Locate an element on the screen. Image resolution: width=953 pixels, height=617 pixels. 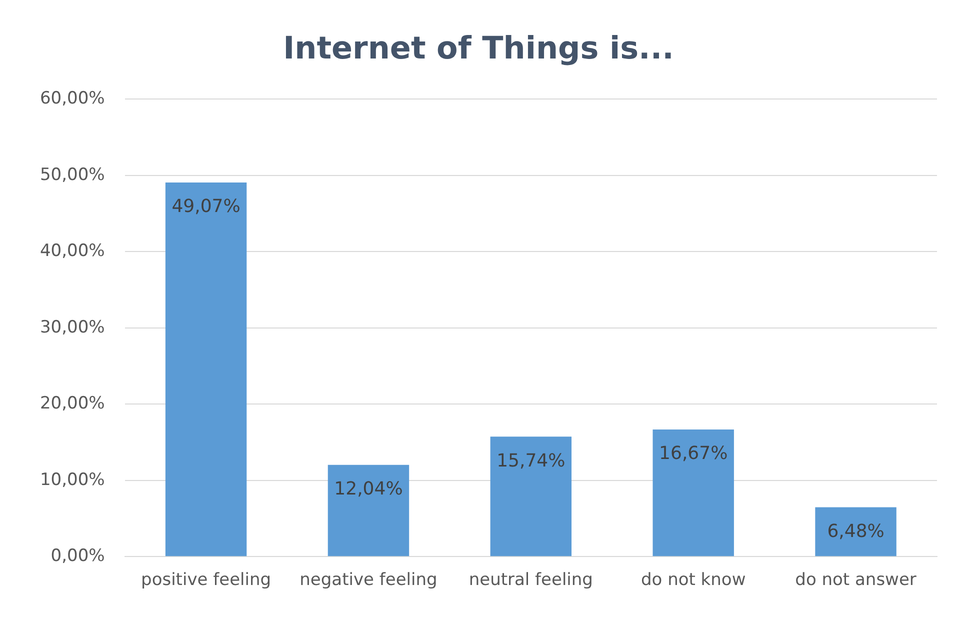
y-tick-label: 30,00% is located at coordinates (72, 327).